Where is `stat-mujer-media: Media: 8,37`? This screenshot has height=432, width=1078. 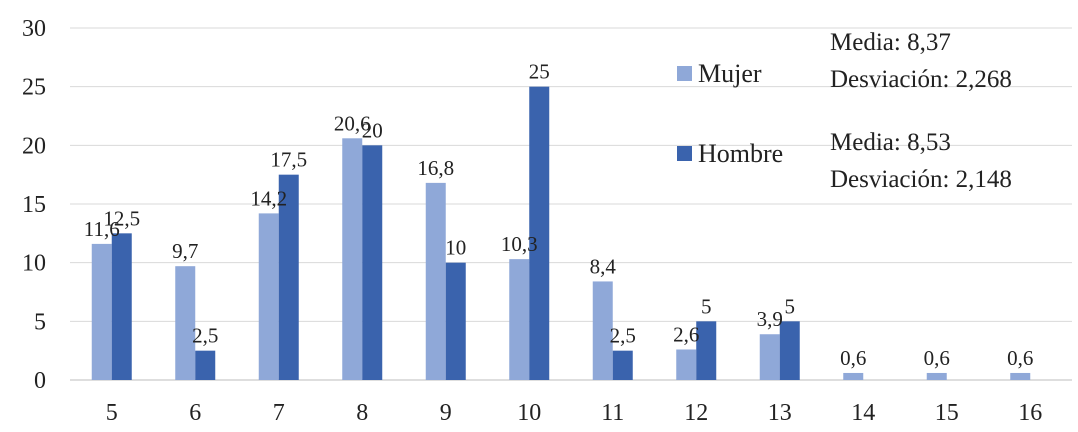 stat-mujer-media: Media: 8,37 is located at coordinates (890, 42).